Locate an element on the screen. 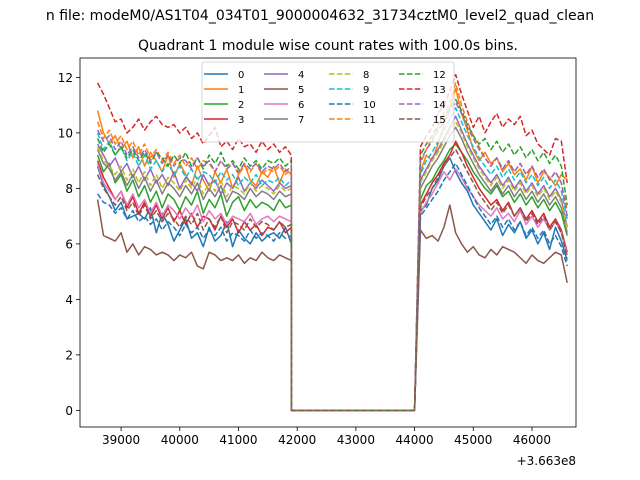  x-tick-label: 39000 is located at coordinates (121, 440).